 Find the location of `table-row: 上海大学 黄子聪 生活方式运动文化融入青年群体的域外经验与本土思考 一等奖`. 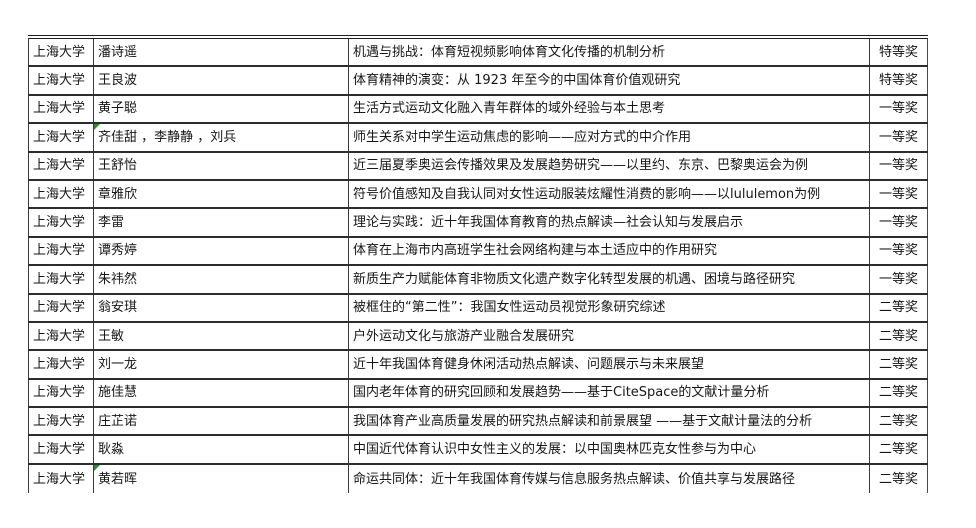

table-row: 上海大学 黄子聪 生活方式运动文化融入青年群体的域外经验与本土思考 一等奖 is located at coordinates (478, 110).